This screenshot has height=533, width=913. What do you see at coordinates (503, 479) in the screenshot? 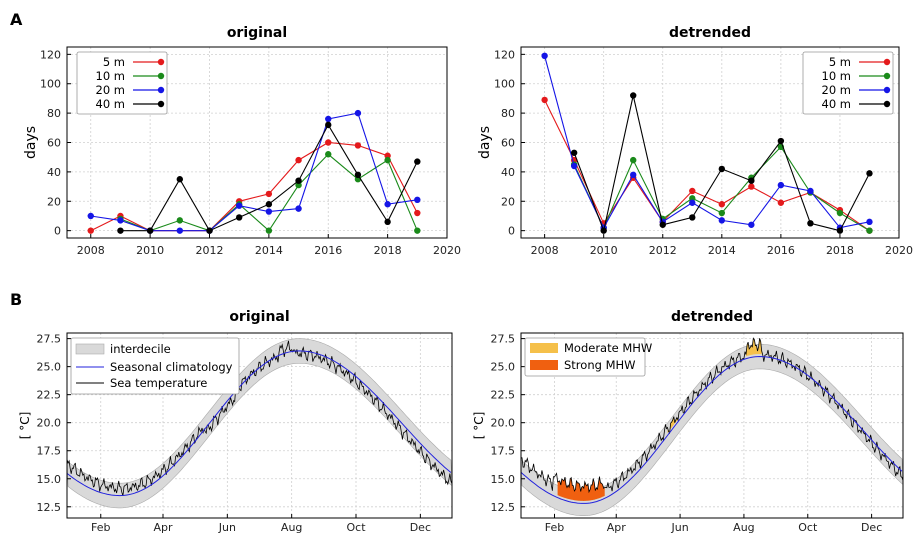
I see `y-tick-label: 15.0` at bounding box center [503, 479].